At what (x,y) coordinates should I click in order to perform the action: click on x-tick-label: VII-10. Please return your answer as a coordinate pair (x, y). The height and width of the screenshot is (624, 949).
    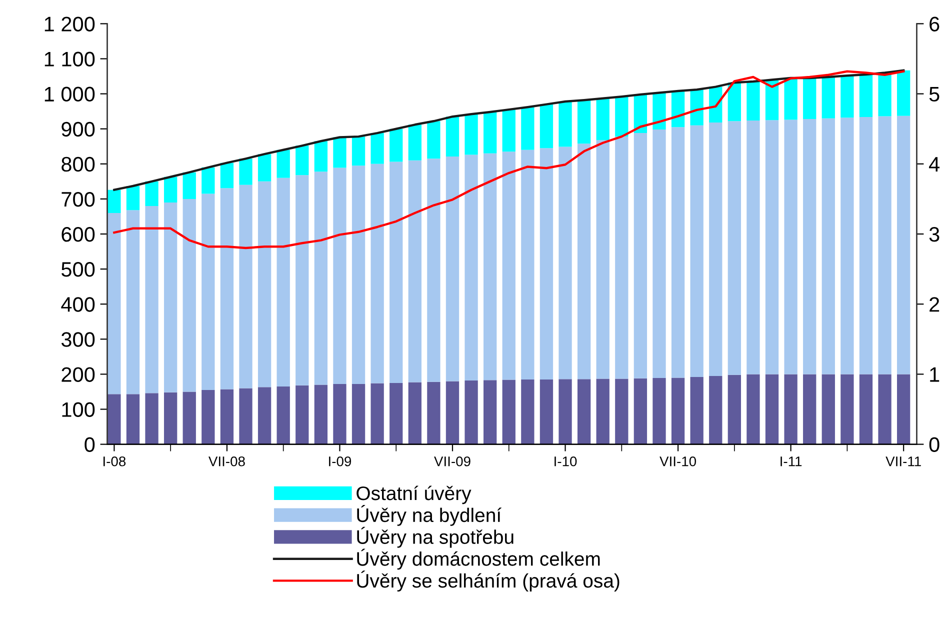
    Looking at the image, I should click on (678, 461).